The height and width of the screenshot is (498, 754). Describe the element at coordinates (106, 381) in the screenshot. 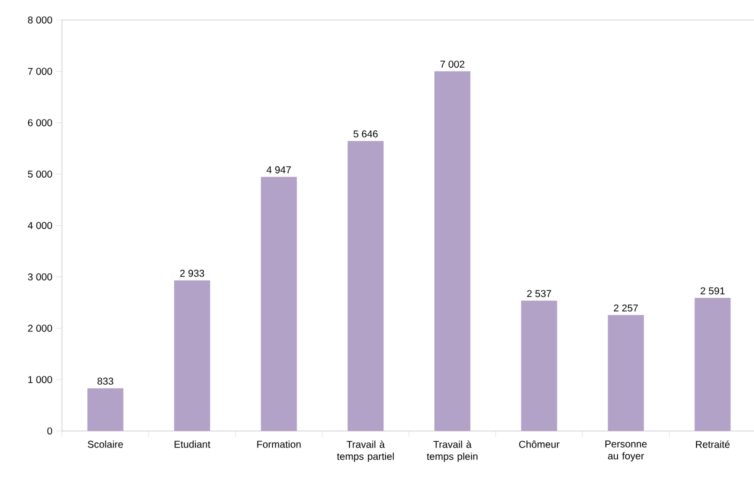

I see `data-label: 833` at that location.